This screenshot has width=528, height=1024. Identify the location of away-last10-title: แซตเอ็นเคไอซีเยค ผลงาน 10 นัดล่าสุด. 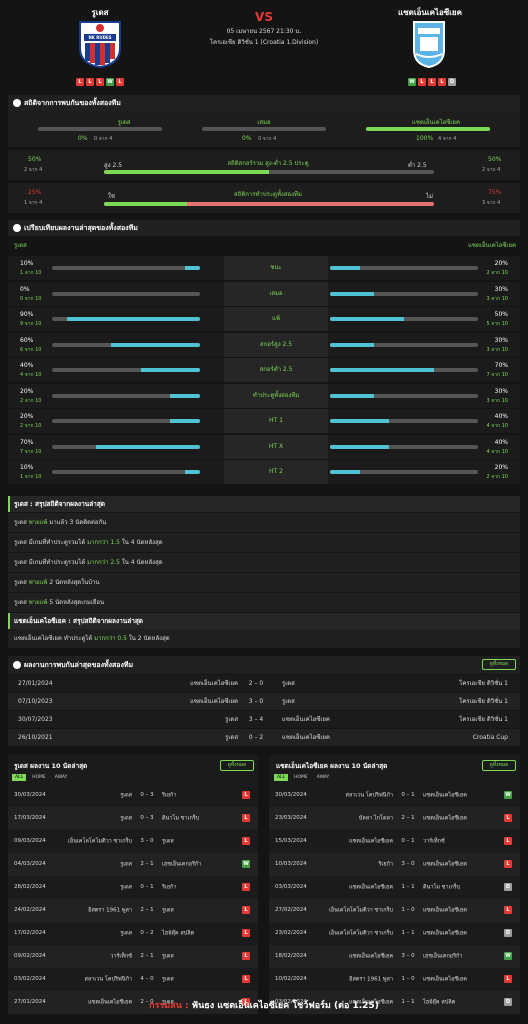
(332, 766).